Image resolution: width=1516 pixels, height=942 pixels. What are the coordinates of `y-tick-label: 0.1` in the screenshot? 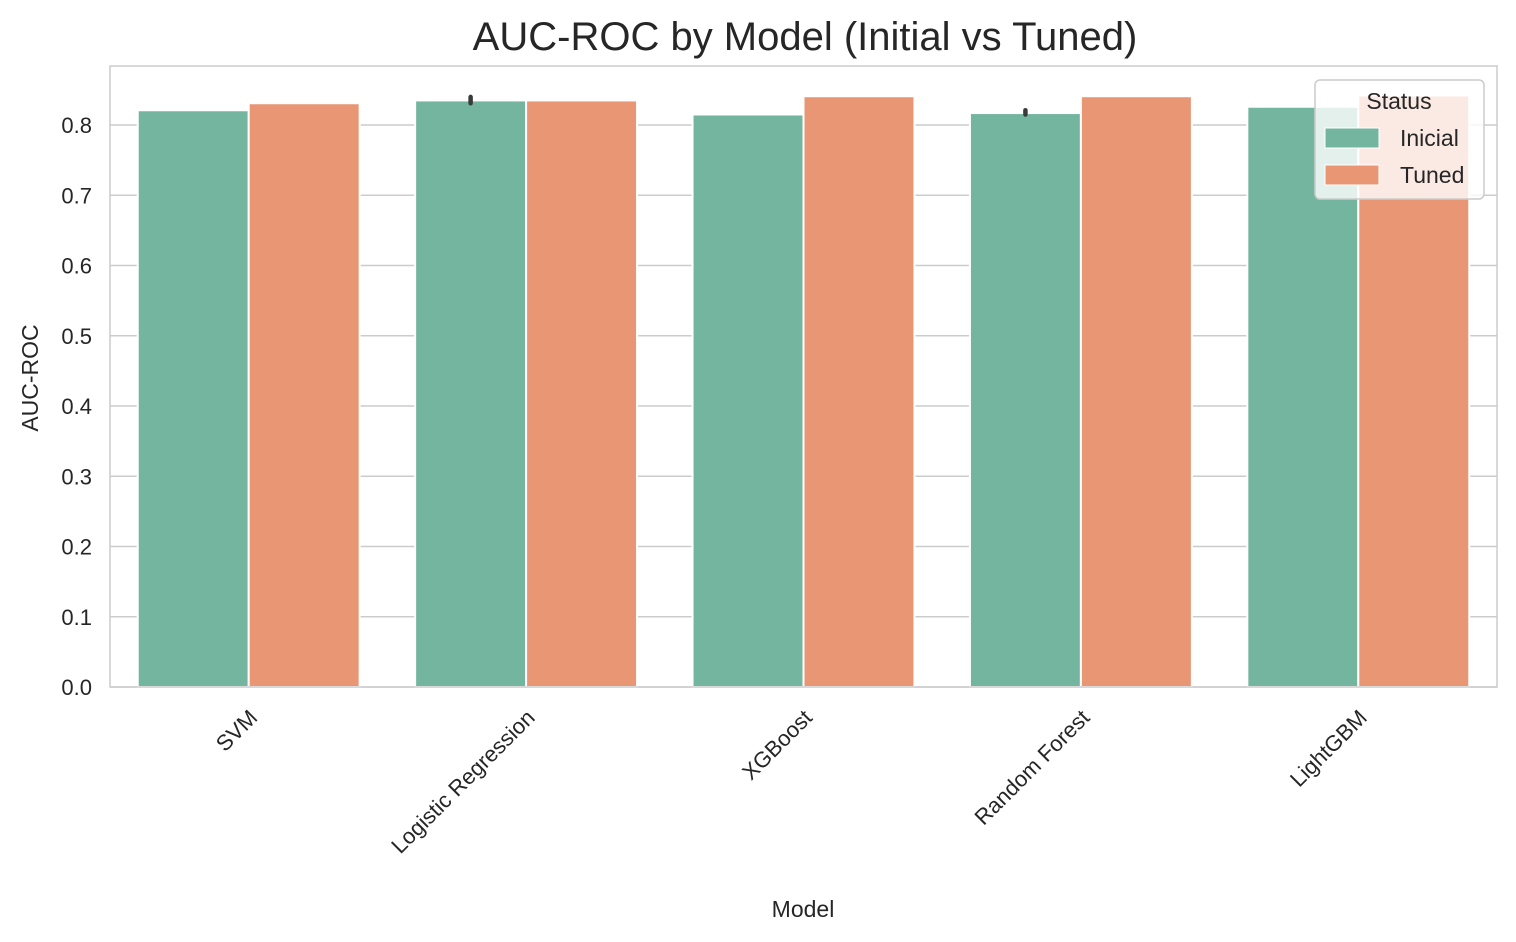 It's located at (76, 617).